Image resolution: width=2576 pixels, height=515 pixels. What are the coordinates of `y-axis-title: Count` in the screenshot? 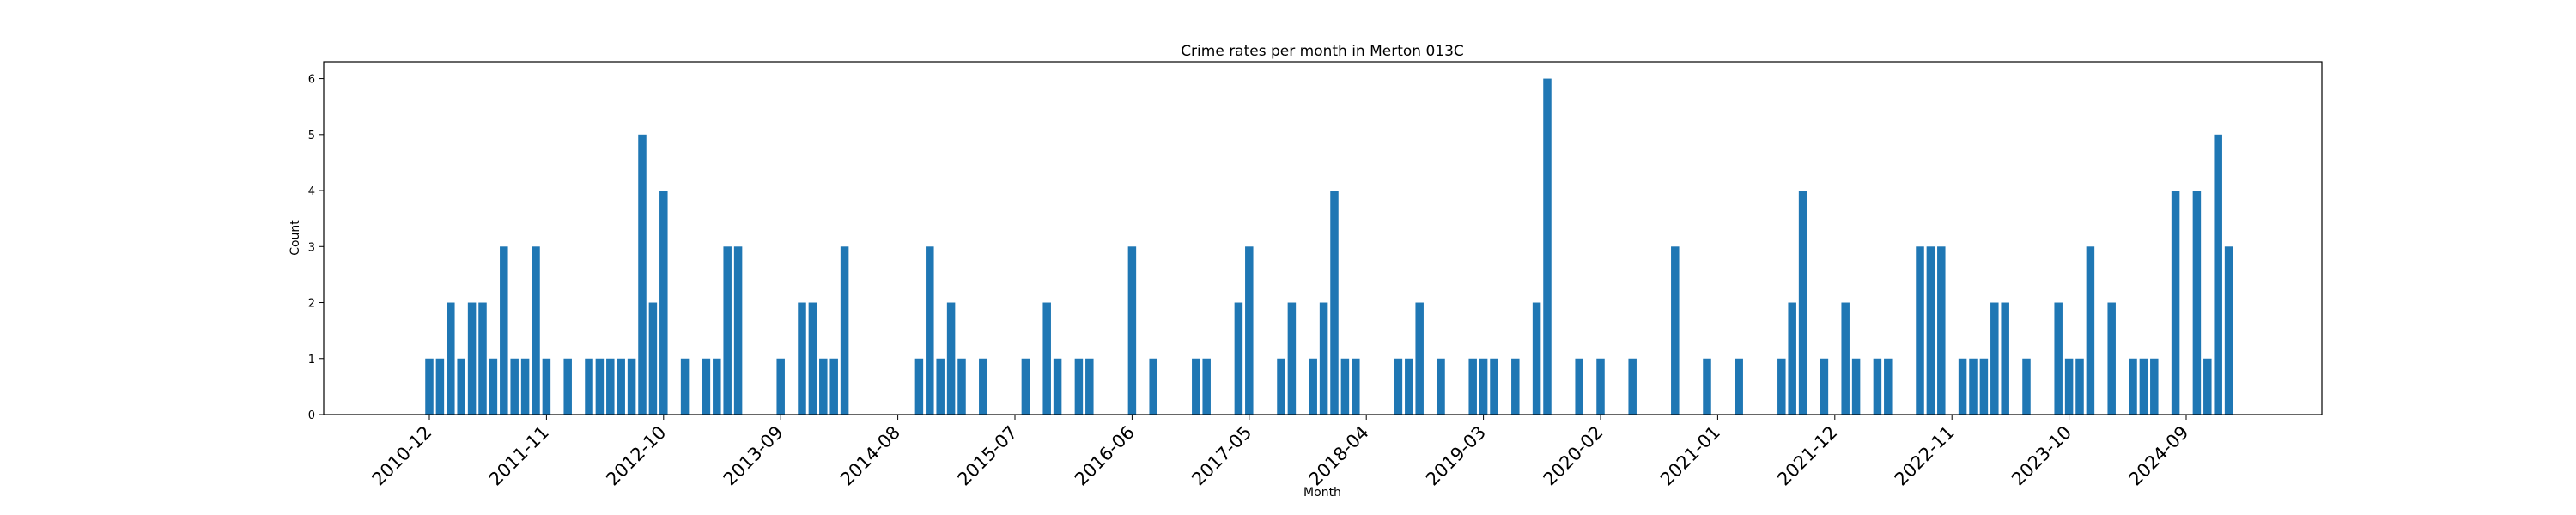 It's located at (295, 238).